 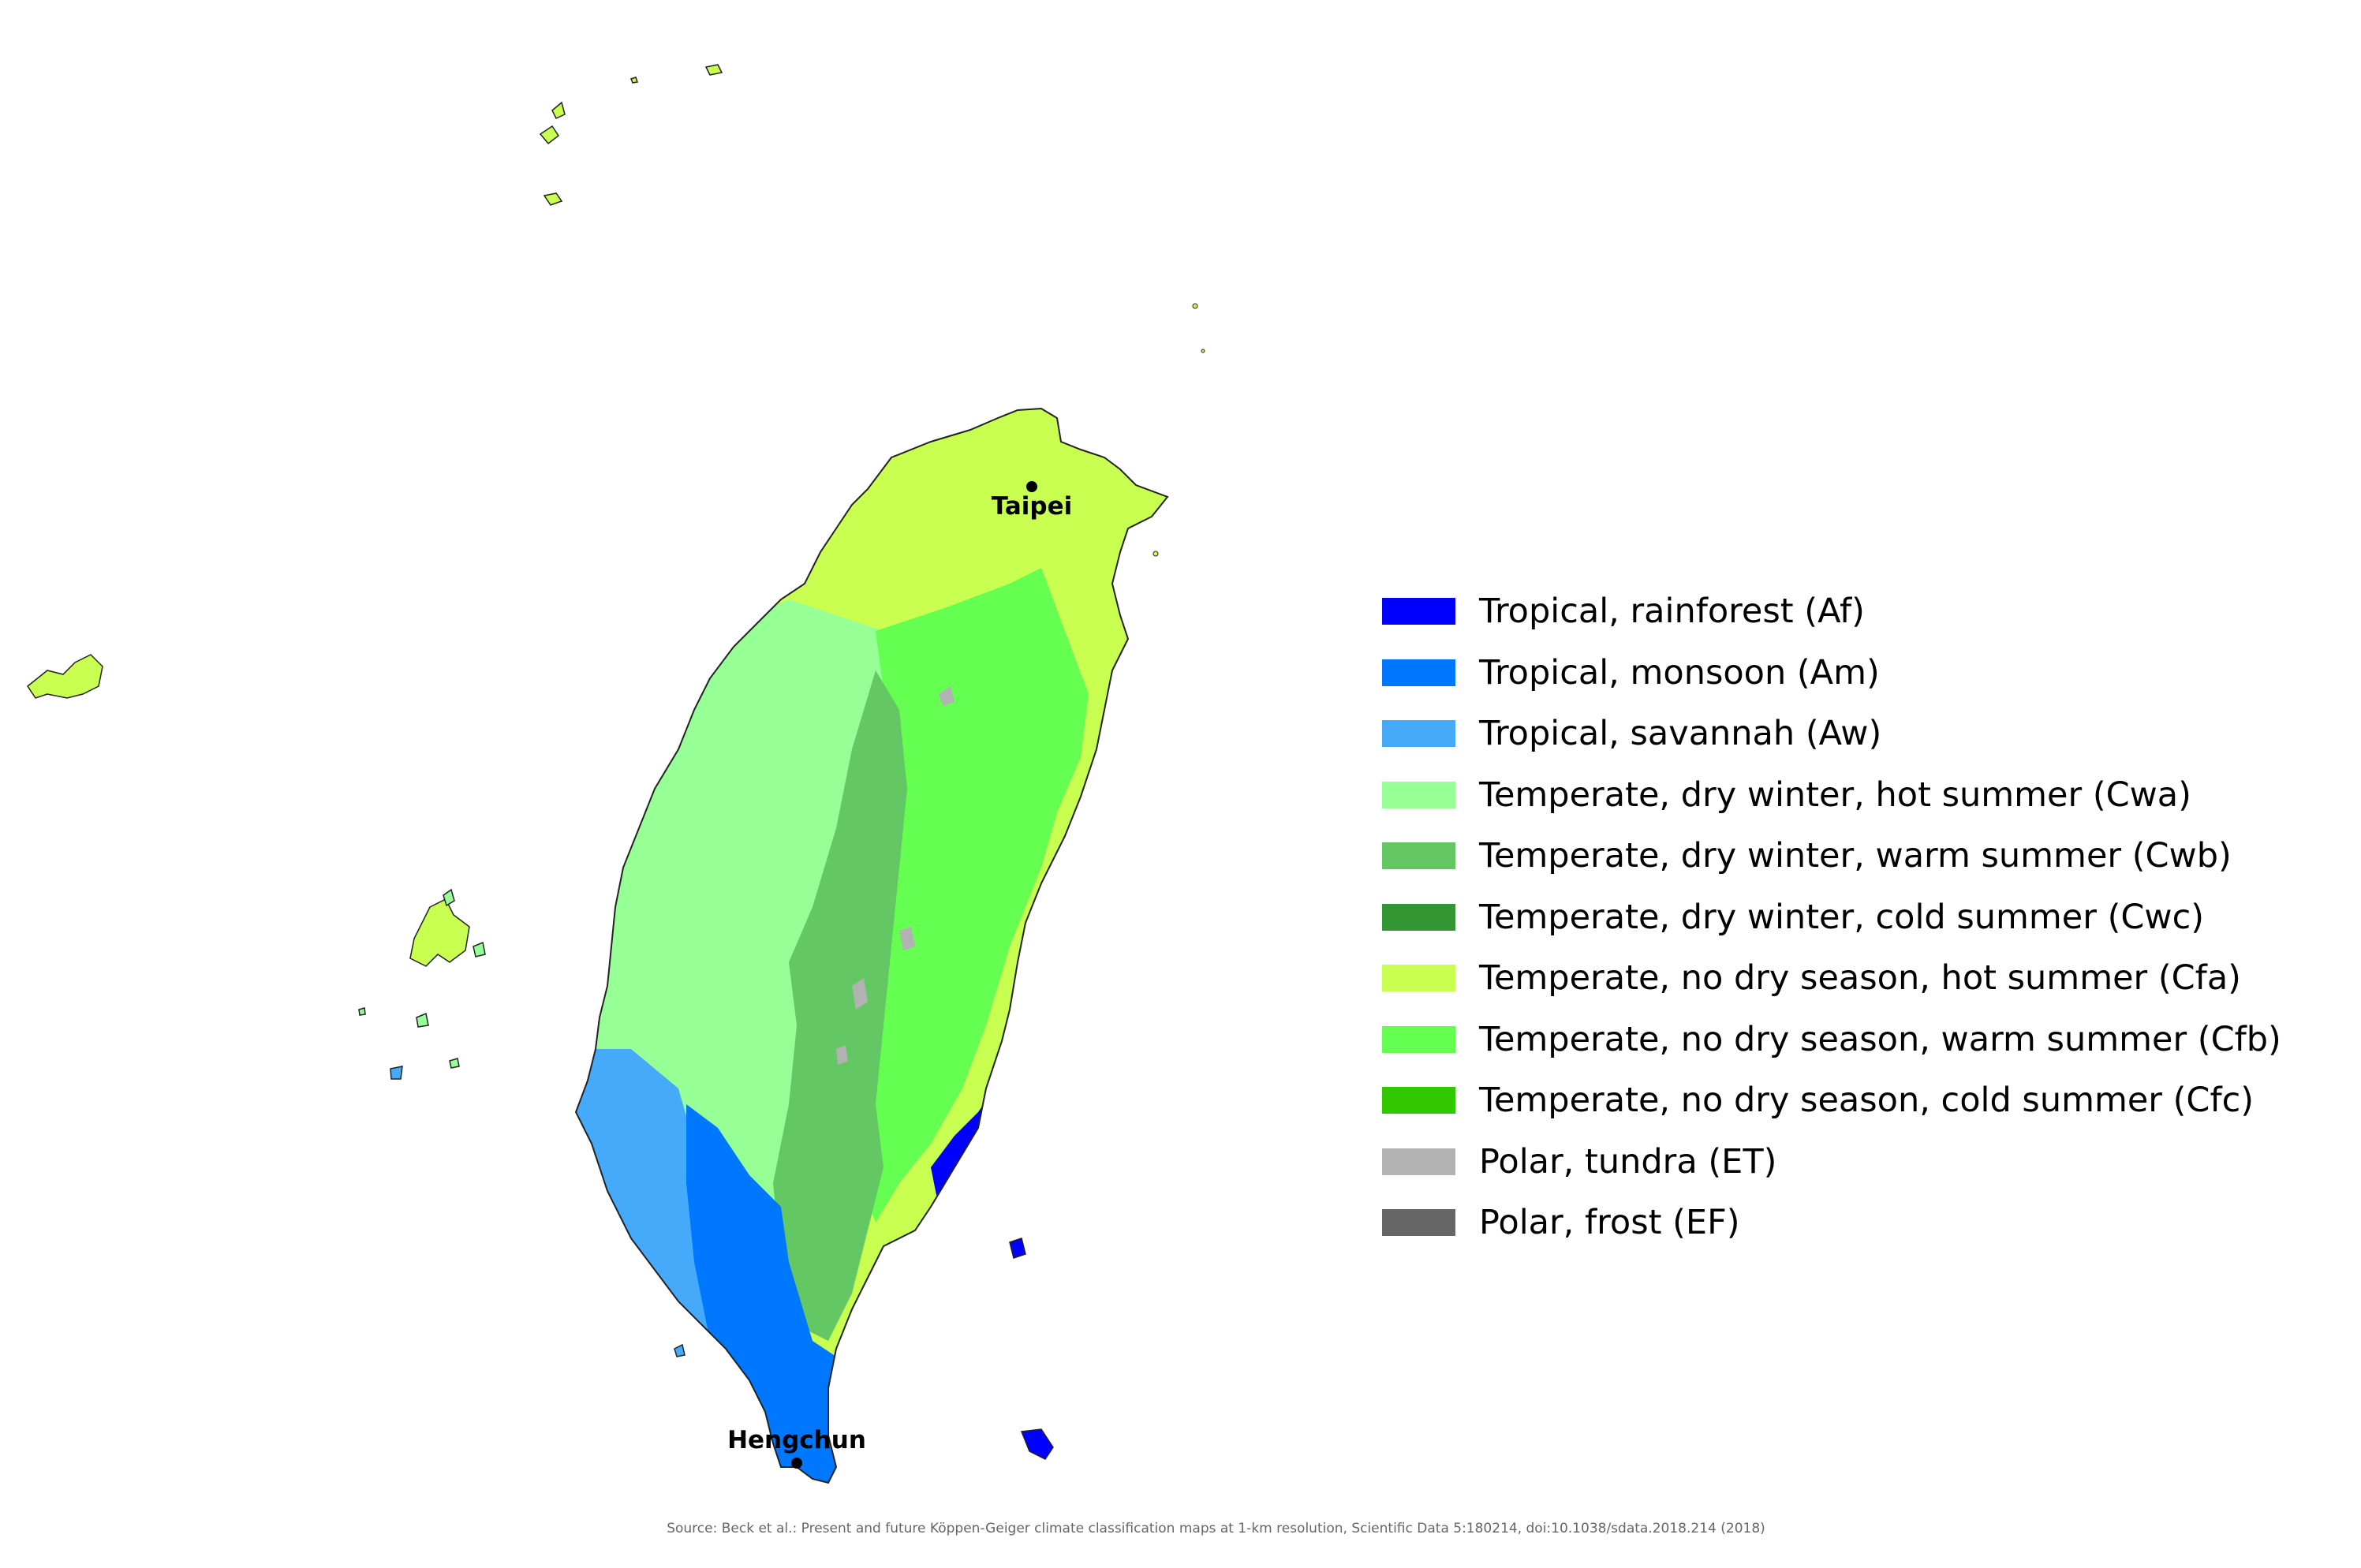 I want to click on legend-item: Polar, tundra (ET), so click(x=1579, y=1161).